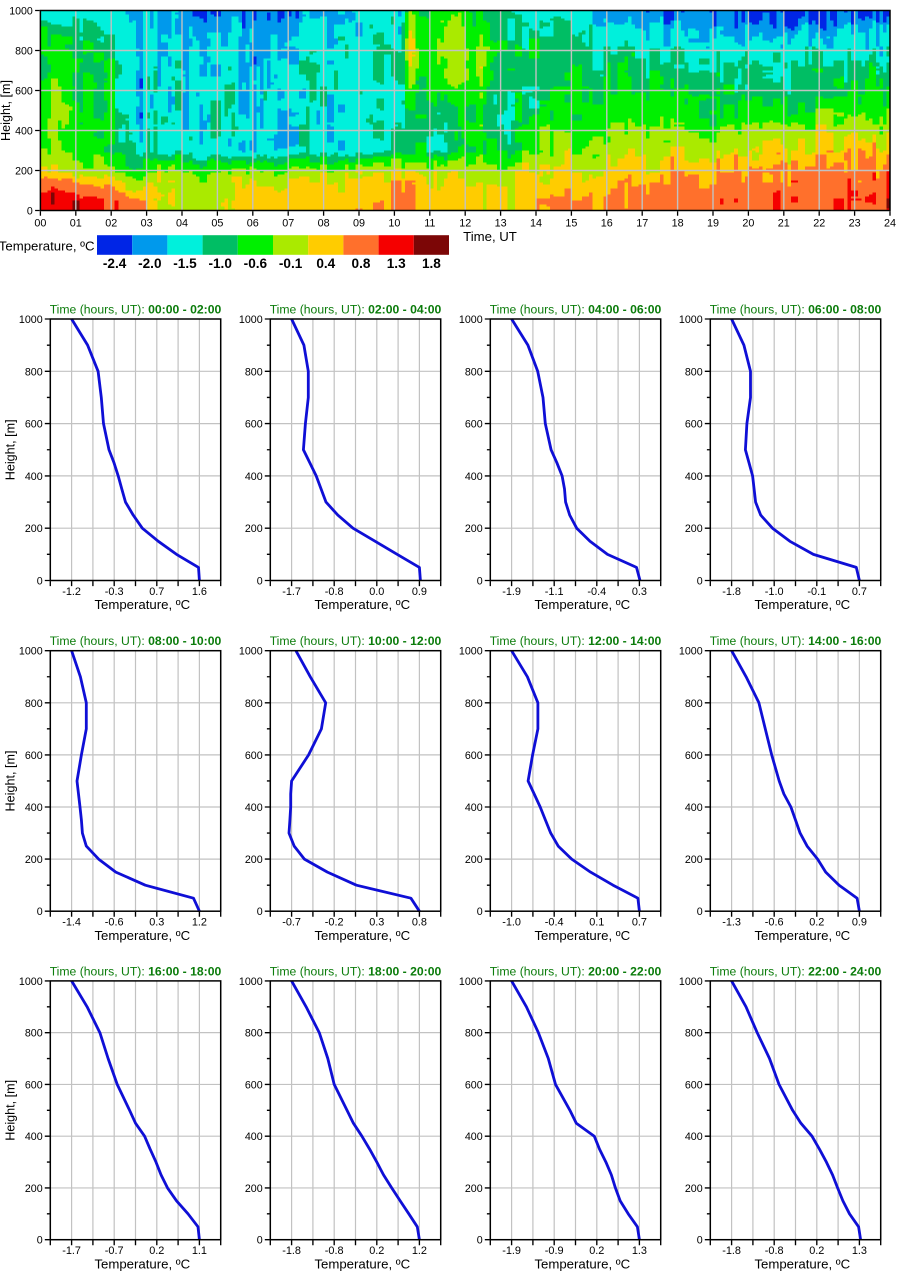  What do you see at coordinates (419, 592) in the screenshot?
I see `svg-text: 0.9` at bounding box center [419, 592].